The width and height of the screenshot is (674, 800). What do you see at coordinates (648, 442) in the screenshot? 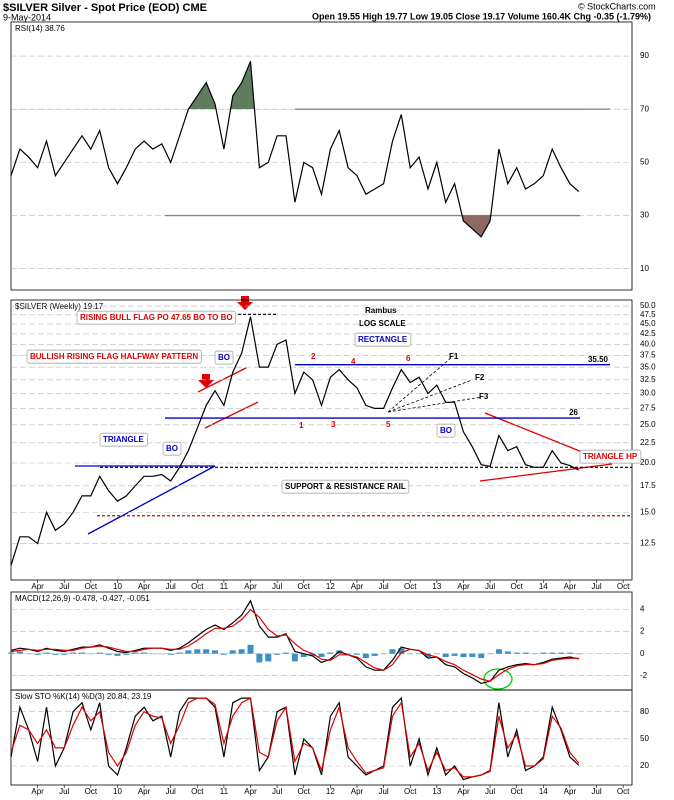
I see `y-tick-label: 22.5` at bounding box center [648, 442].